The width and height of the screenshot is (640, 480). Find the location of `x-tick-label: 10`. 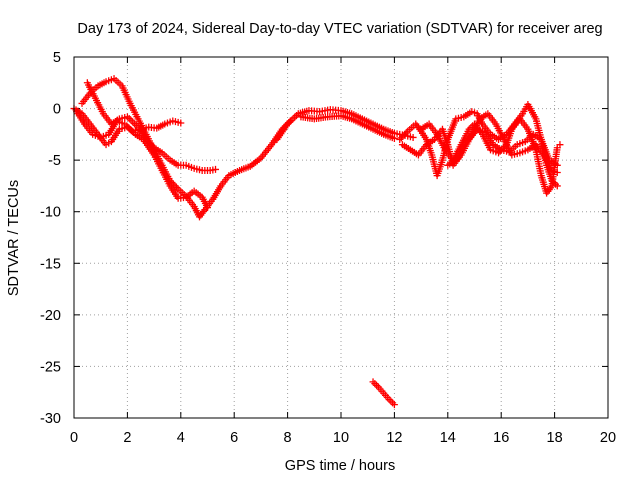

x-tick-label: 10 is located at coordinates (341, 438).